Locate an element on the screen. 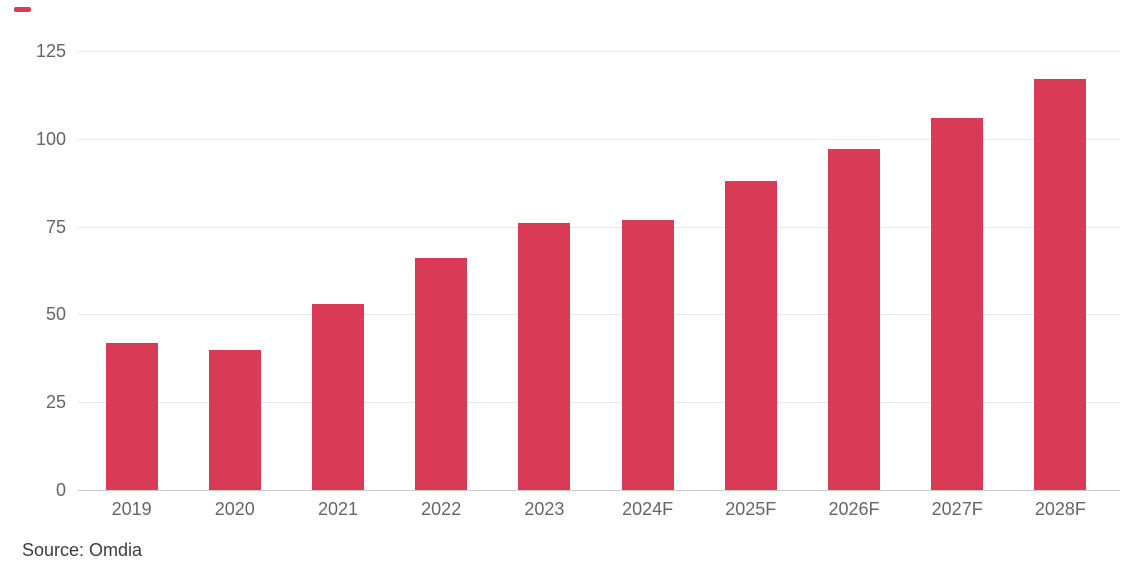  x-axis-tick-label: 2027F is located at coordinates (957, 509).